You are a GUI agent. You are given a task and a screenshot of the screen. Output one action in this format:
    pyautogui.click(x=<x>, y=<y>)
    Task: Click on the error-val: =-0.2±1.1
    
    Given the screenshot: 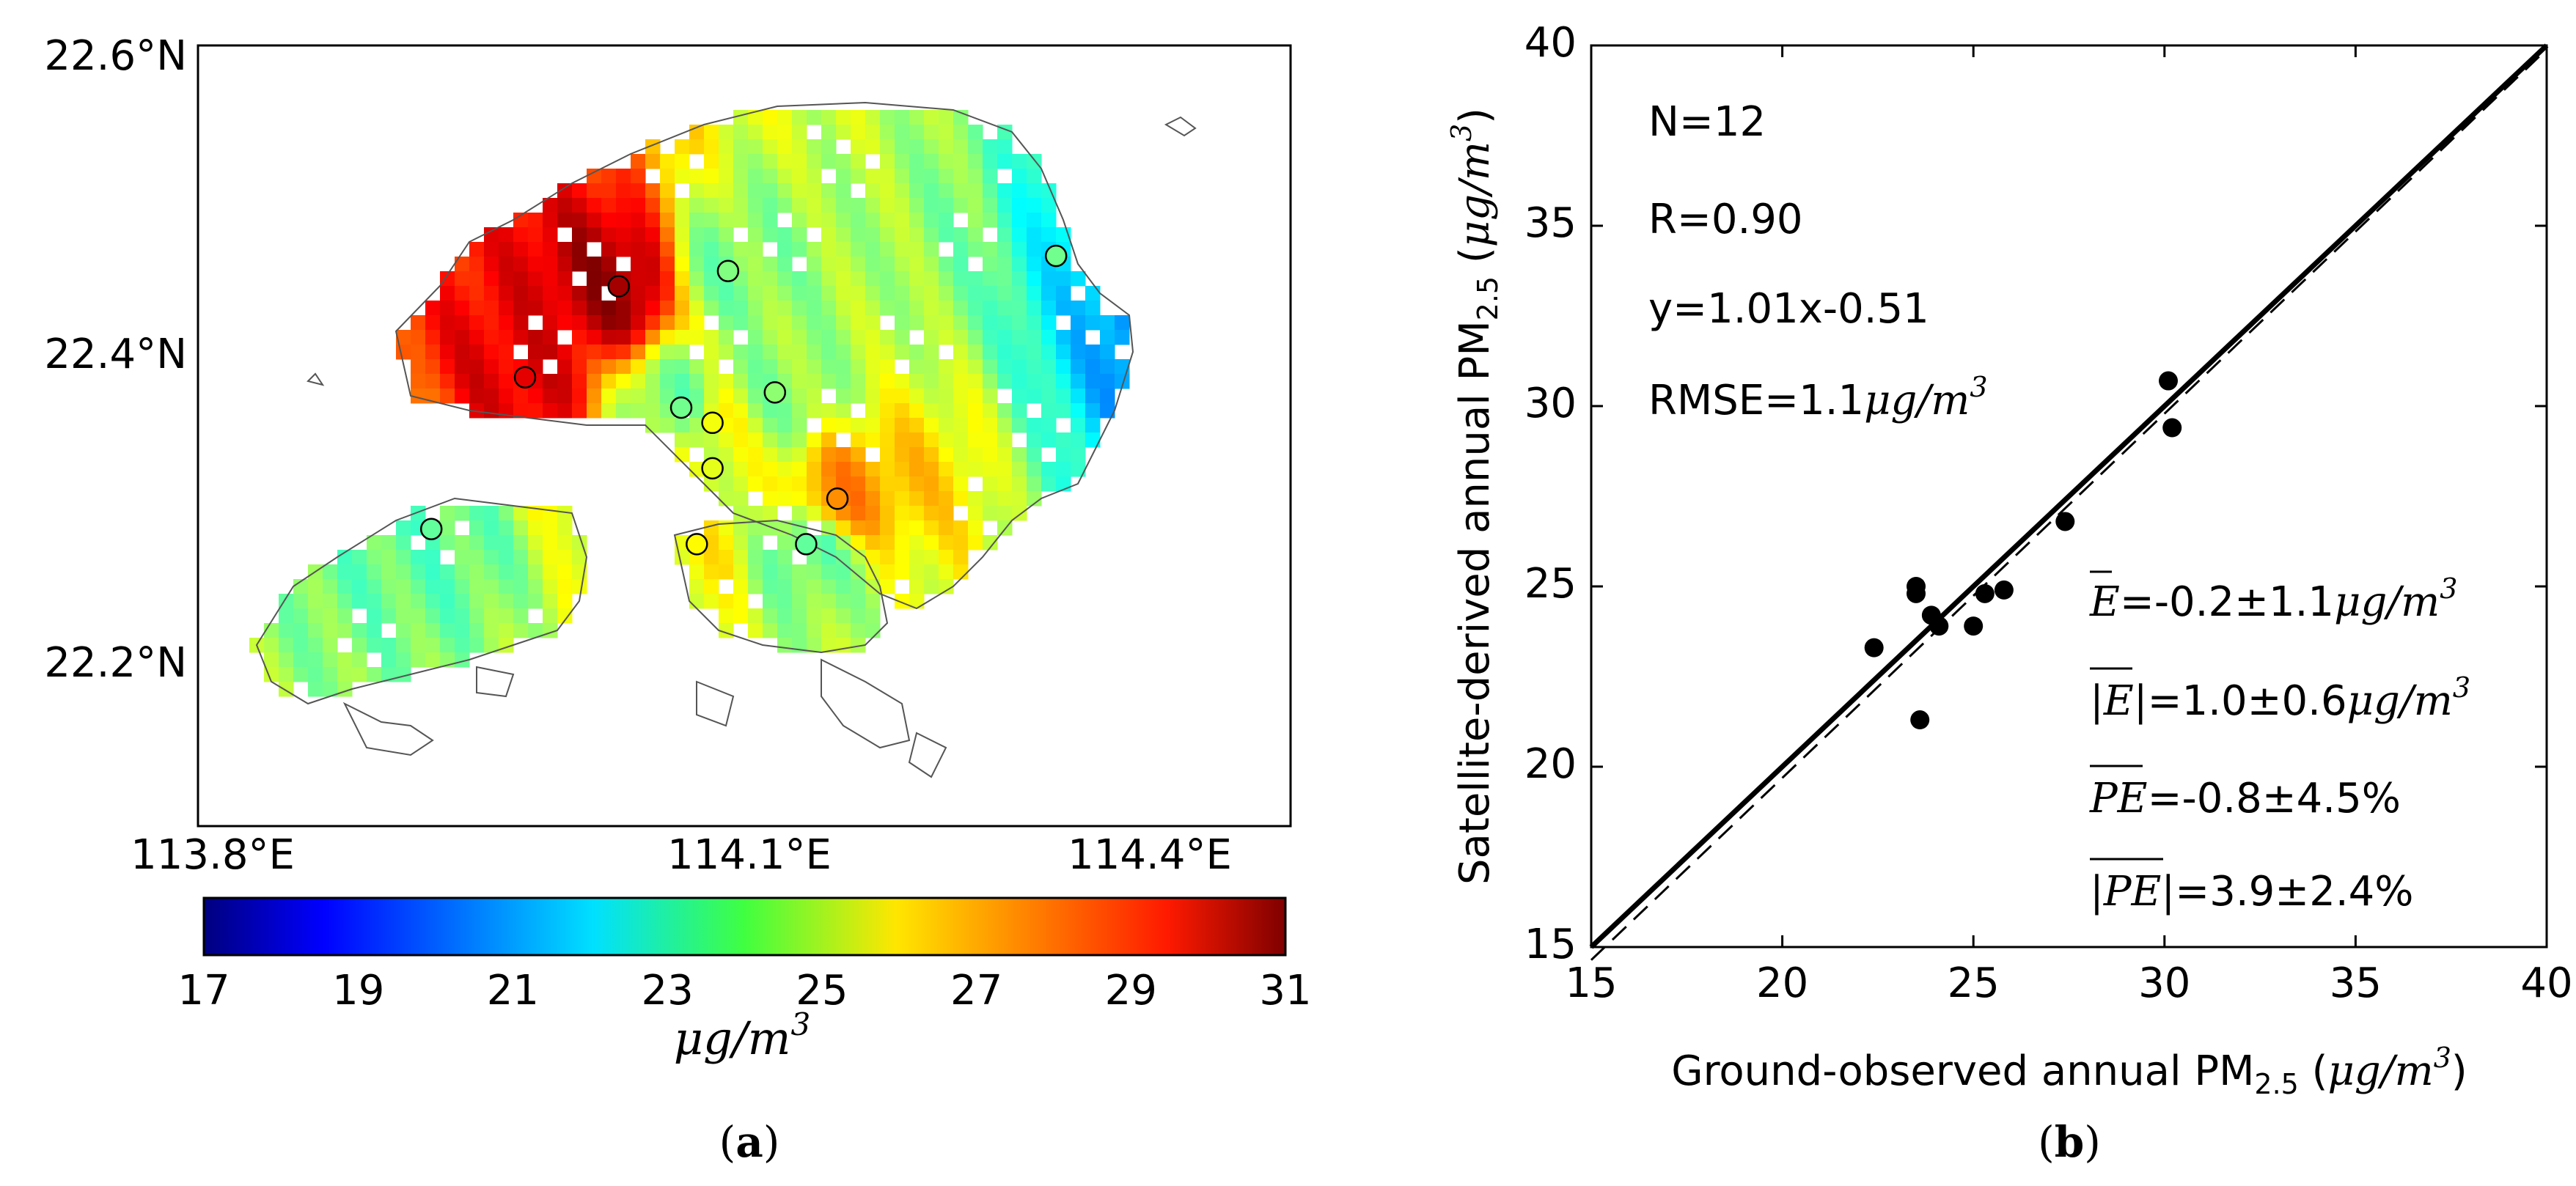 What is the action you would take?
    pyautogui.click(x=2227, y=602)
    